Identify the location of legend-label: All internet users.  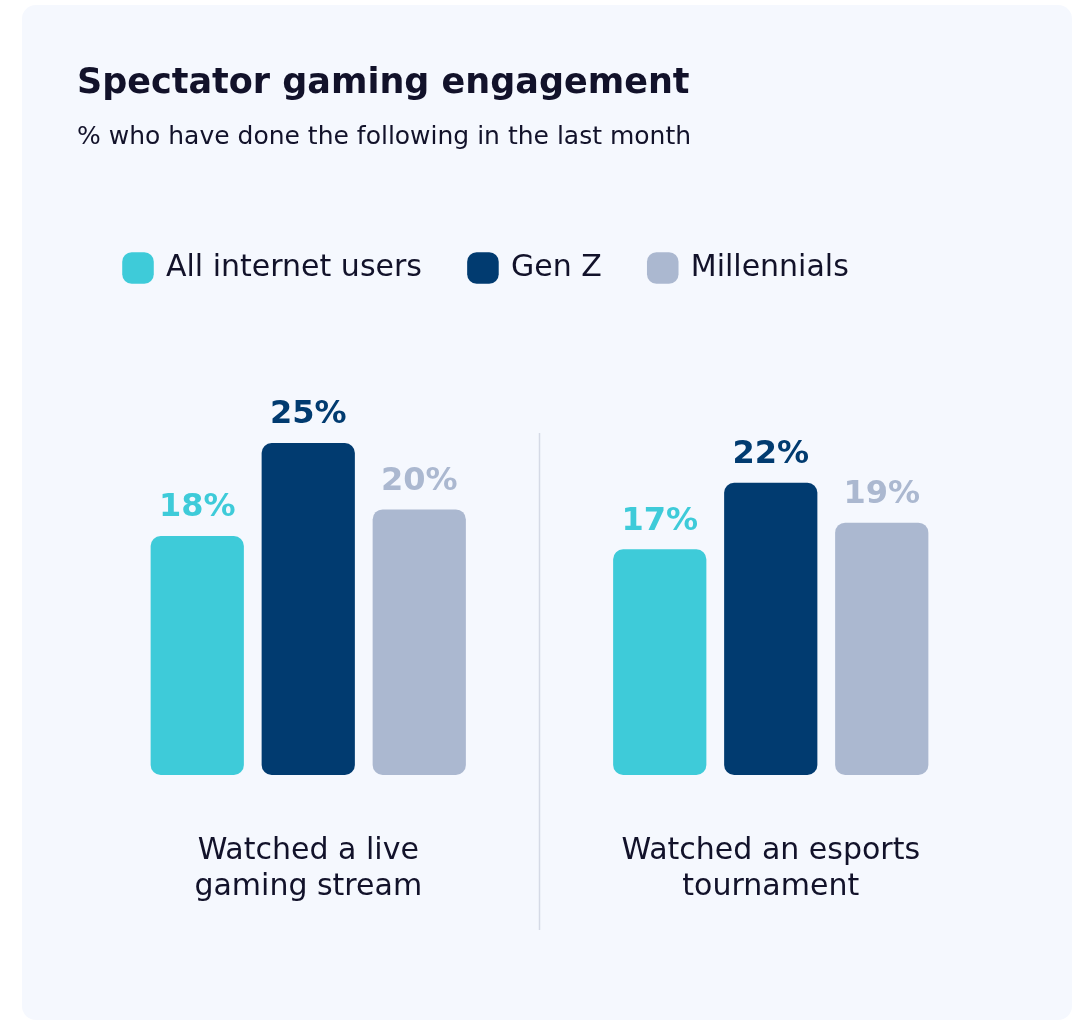
(294, 265).